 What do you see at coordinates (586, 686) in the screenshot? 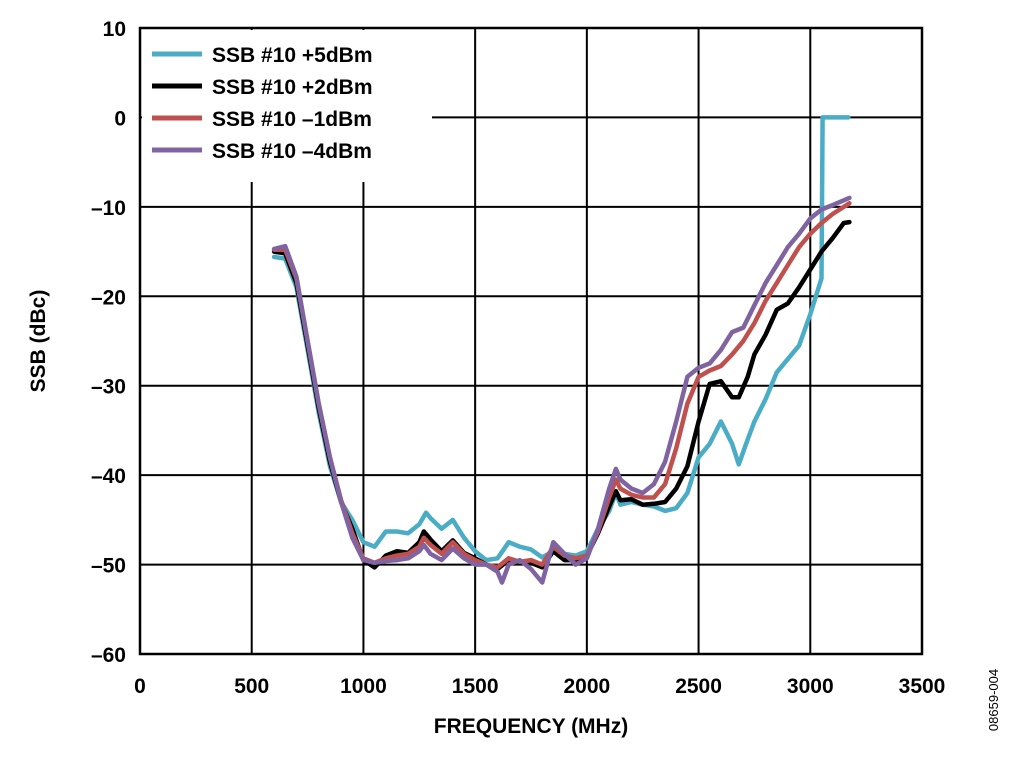
I see `x-tick-label: 2000` at bounding box center [586, 686].